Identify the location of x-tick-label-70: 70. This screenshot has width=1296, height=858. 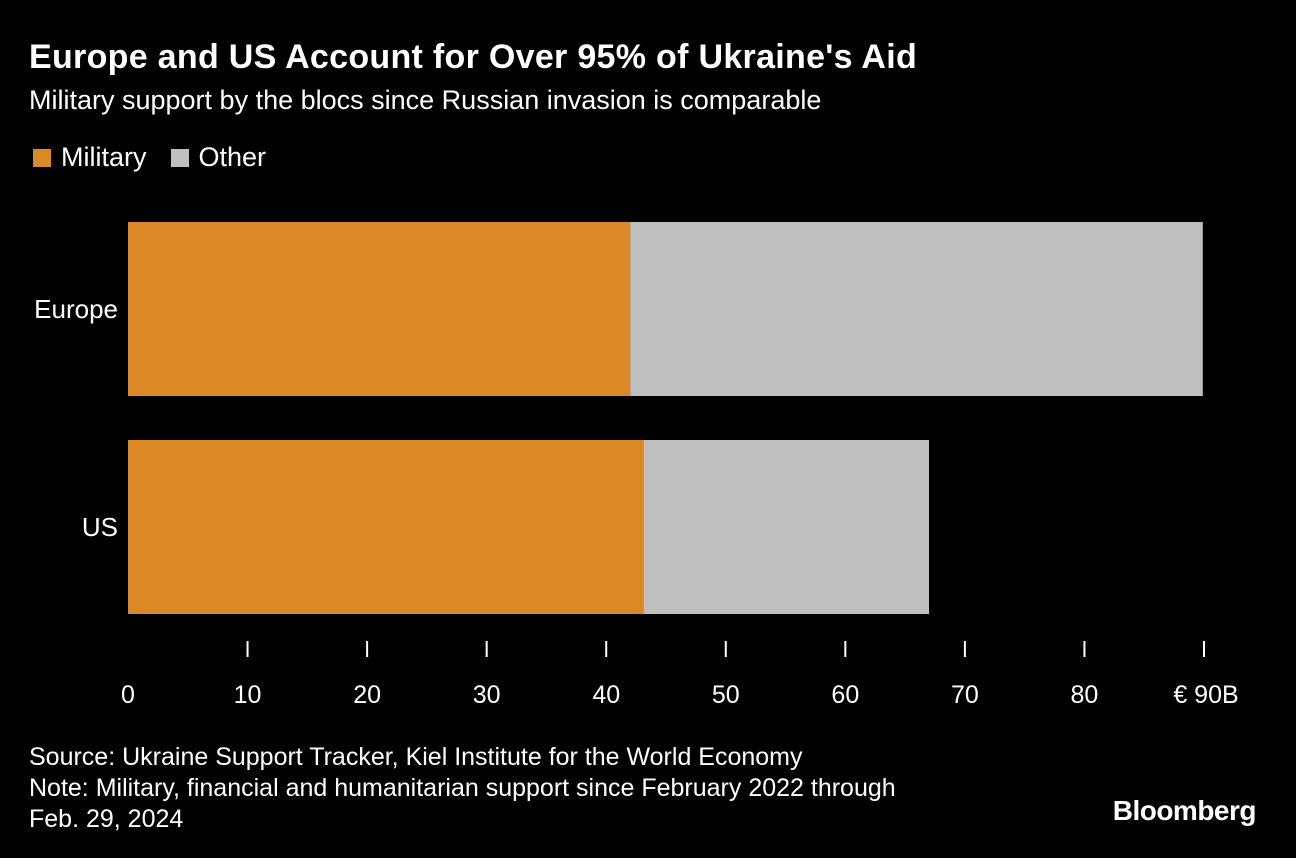
(965, 695).